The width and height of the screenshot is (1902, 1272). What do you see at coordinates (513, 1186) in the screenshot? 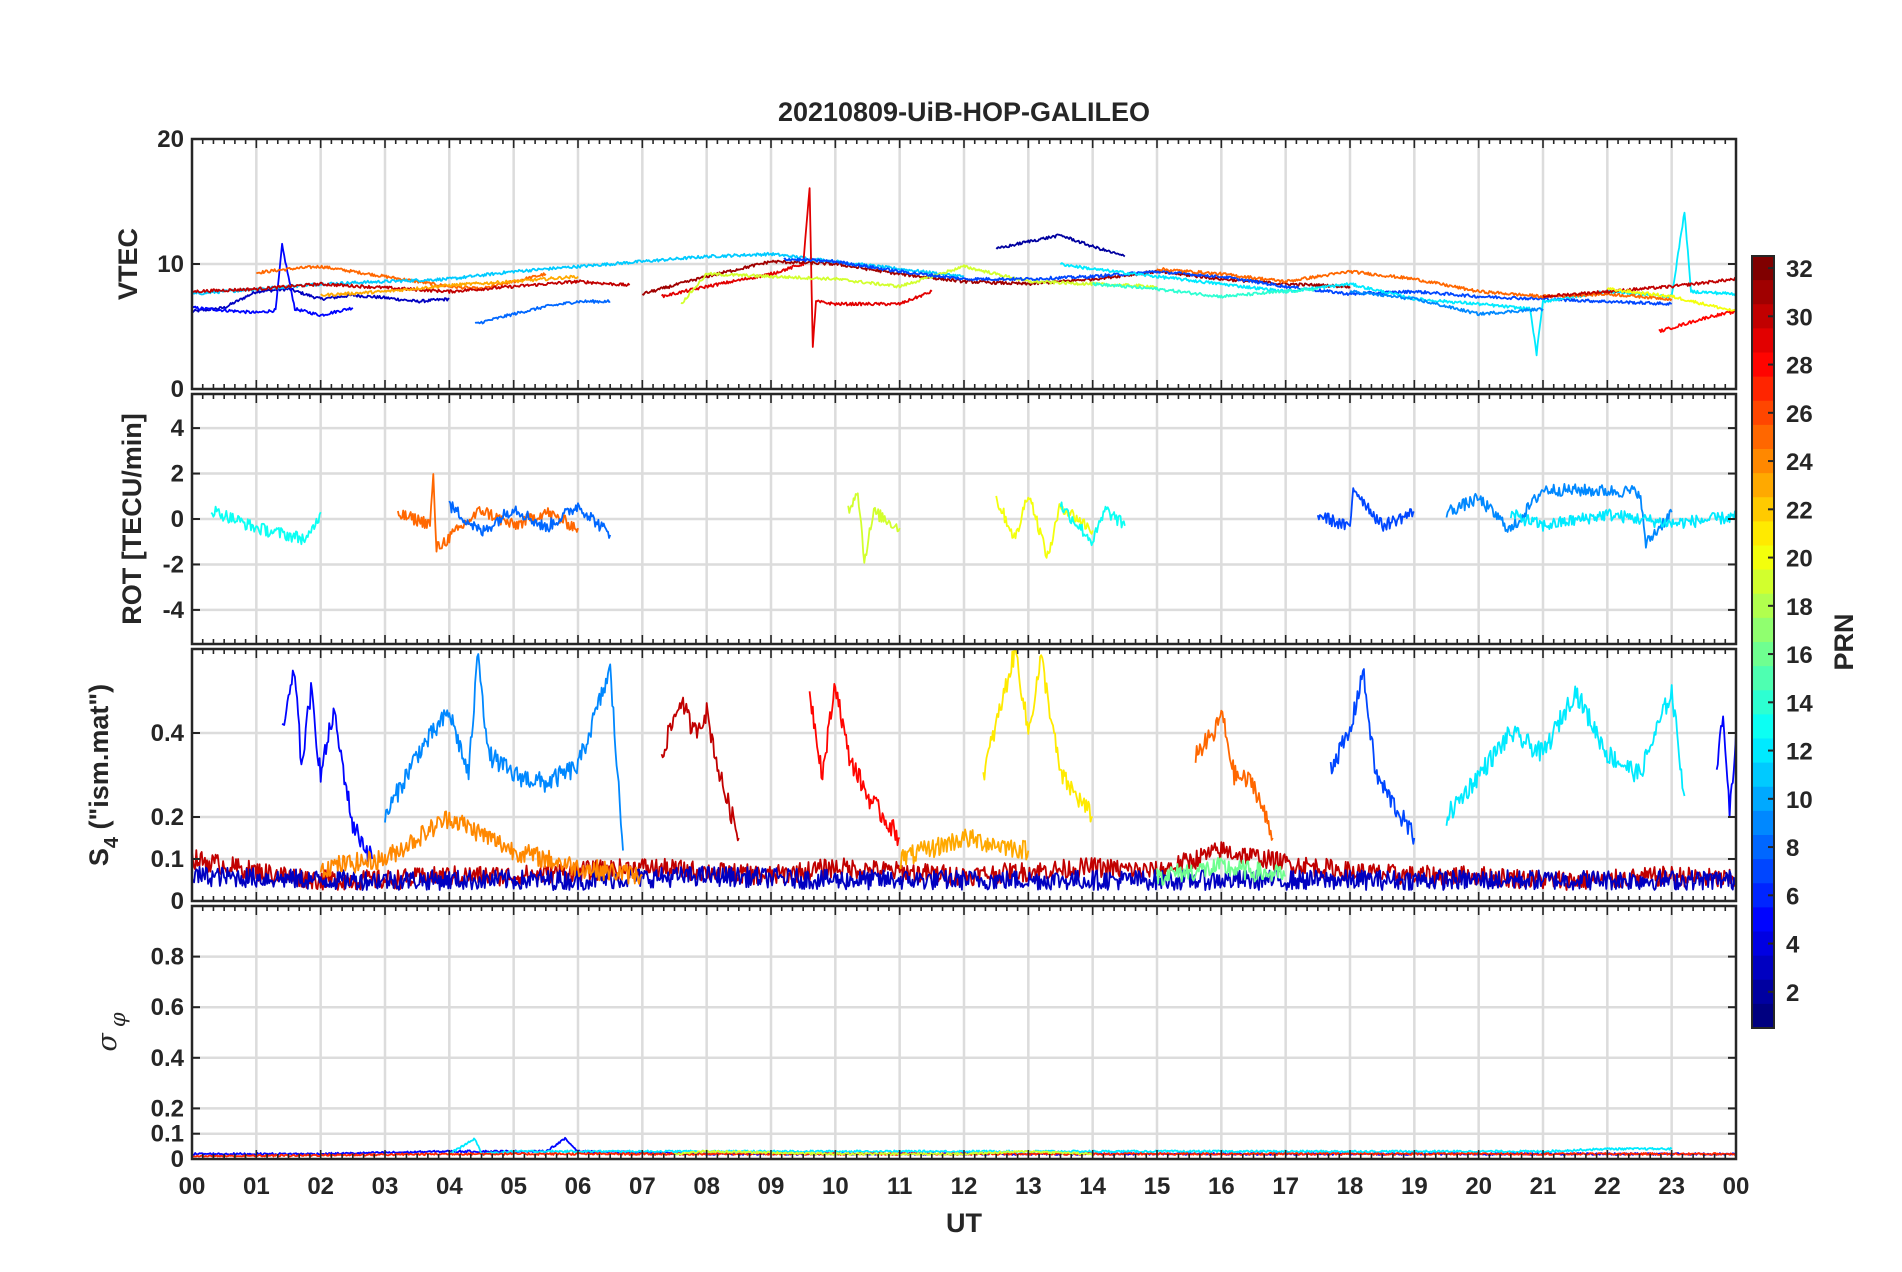
I see `x-tick-label: 05` at bounding box center [513, 1186].